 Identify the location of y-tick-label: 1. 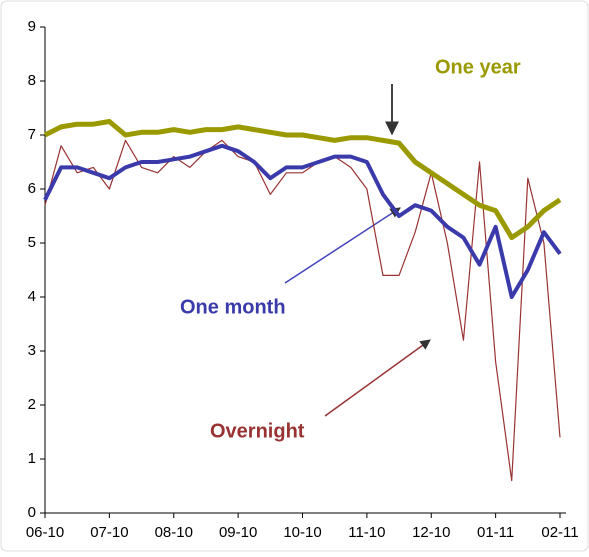
(32, 458).